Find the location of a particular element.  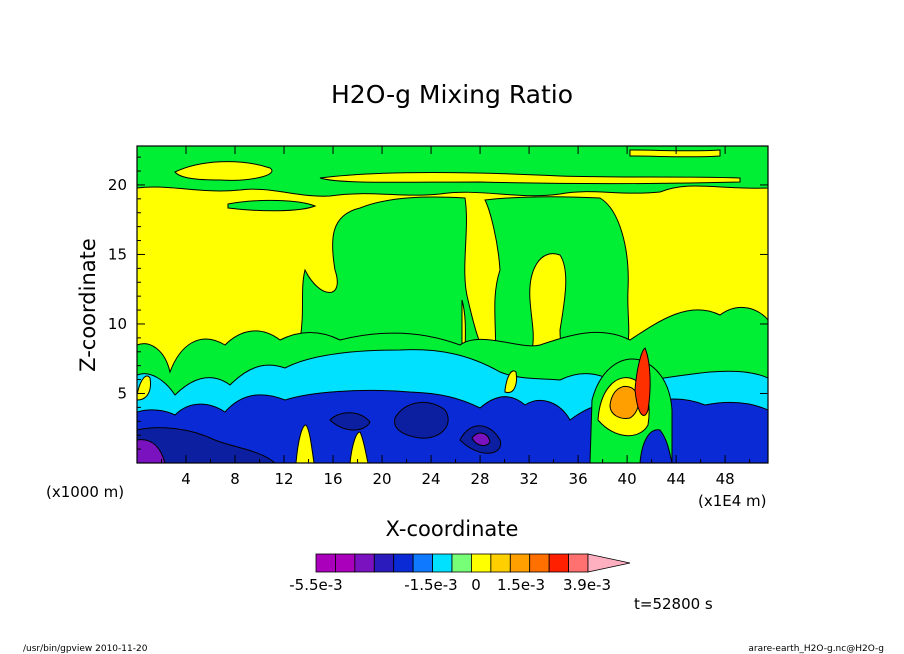

colorbar-label: 1.5e-3 is located at coordinates (521, 585).